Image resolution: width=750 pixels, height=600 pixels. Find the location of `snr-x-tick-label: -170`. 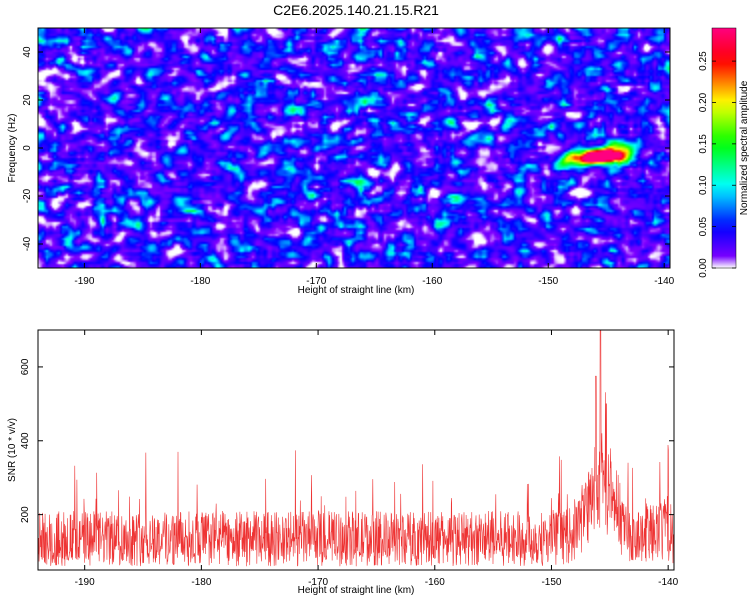

snr-x-tick-label: -170 is located at coordinates (318, 582).